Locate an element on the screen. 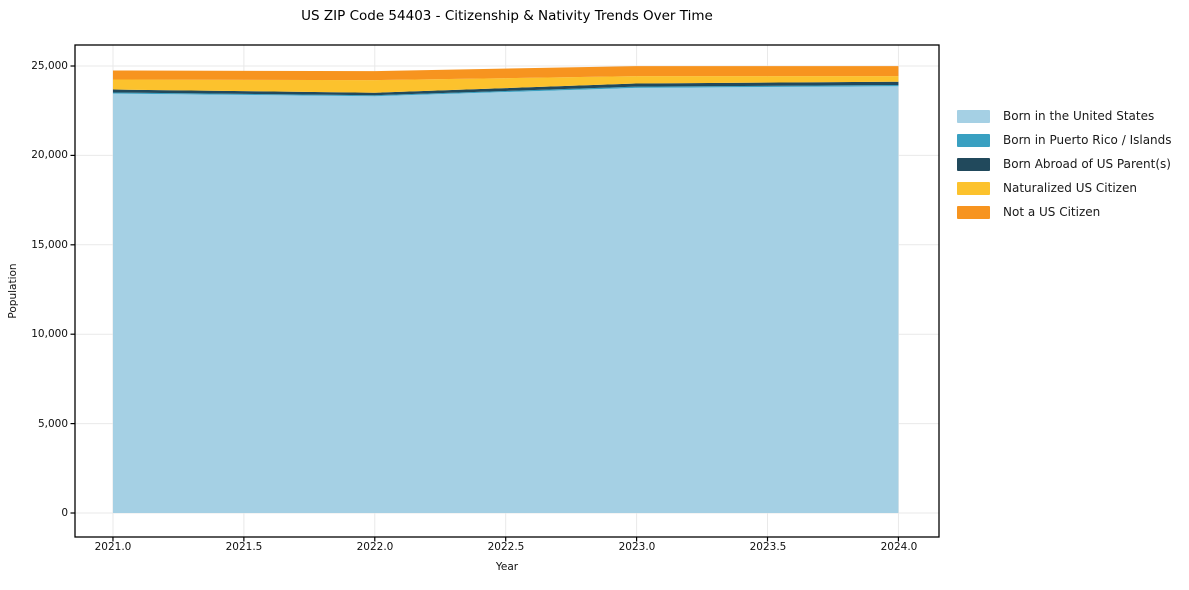  y-tick-label: 15,000 is located at coordinates (49, 245).